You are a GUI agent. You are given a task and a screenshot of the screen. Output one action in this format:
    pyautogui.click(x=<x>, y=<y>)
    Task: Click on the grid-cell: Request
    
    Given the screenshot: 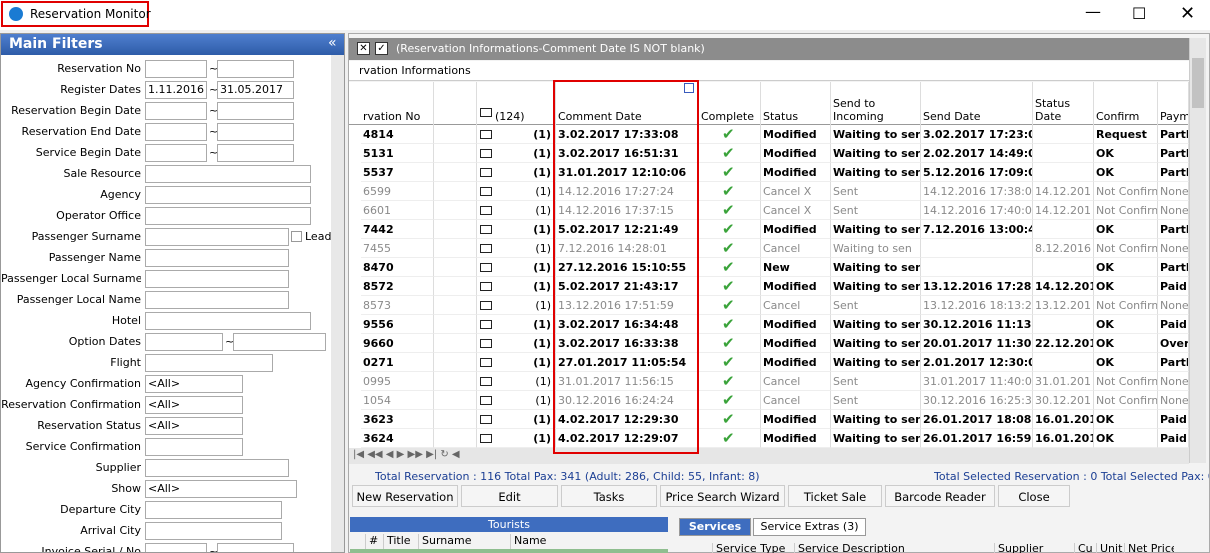 What is the action you would take?
    pyautogui.click(x=1126, y=134)
    